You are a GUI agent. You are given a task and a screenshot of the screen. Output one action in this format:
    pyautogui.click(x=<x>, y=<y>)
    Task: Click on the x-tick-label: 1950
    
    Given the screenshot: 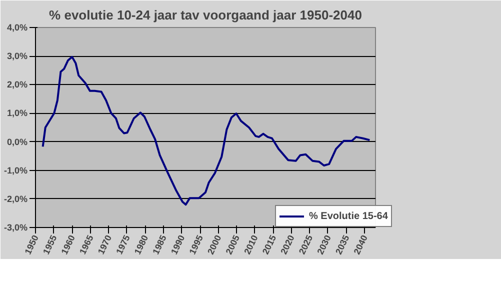 What is the action you would take?
    pyautogui.click(x=31, y=245)
    